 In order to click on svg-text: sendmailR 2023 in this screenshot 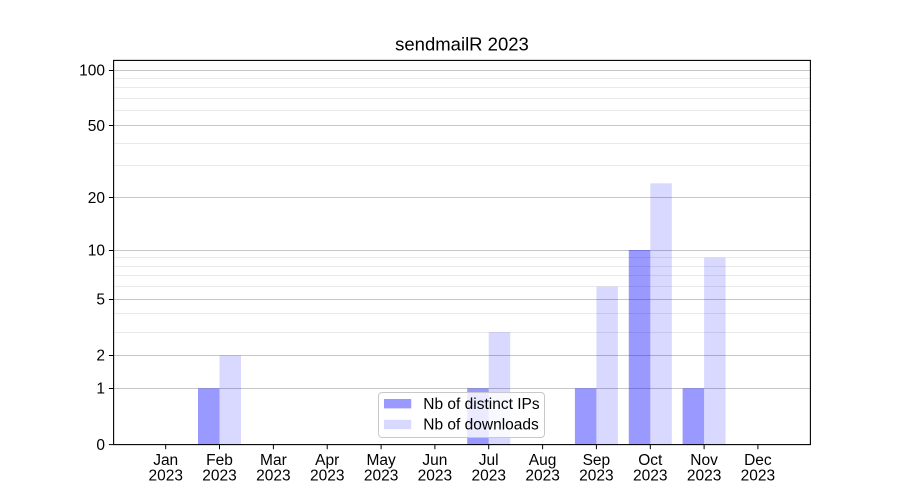, I will do `click(462, 44)`.